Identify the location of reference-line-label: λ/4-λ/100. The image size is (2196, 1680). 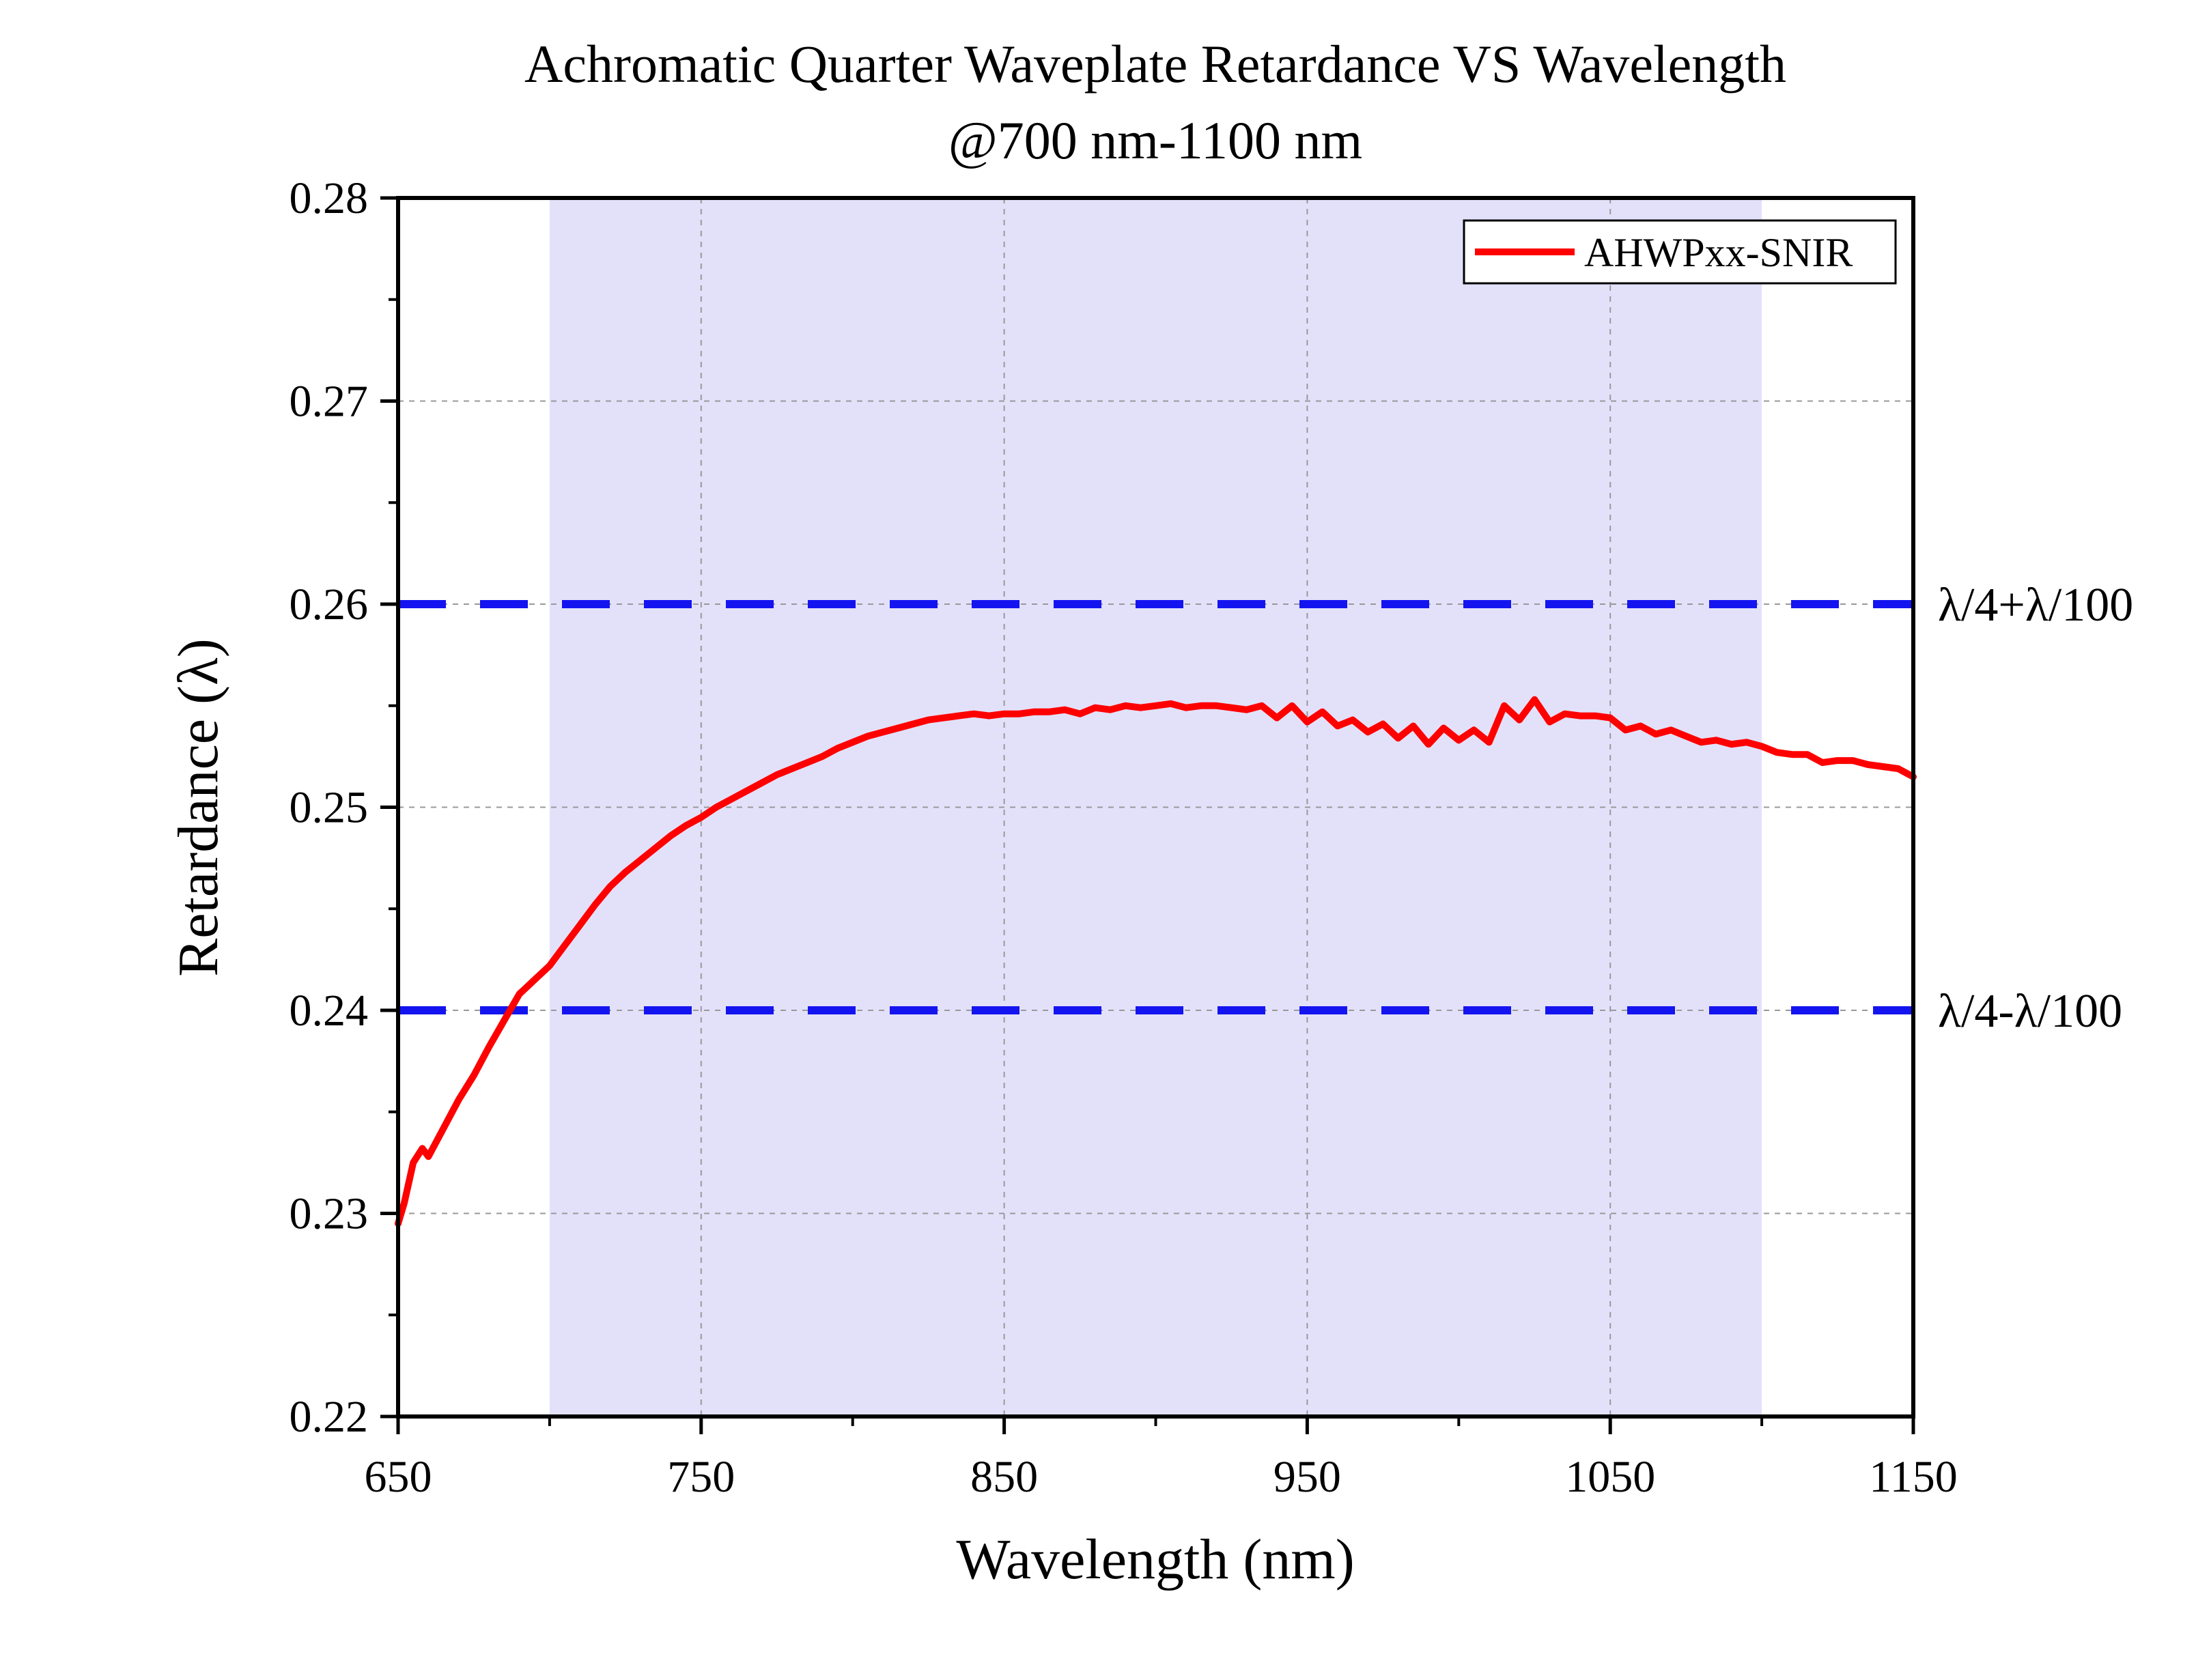
(2030, 1011).